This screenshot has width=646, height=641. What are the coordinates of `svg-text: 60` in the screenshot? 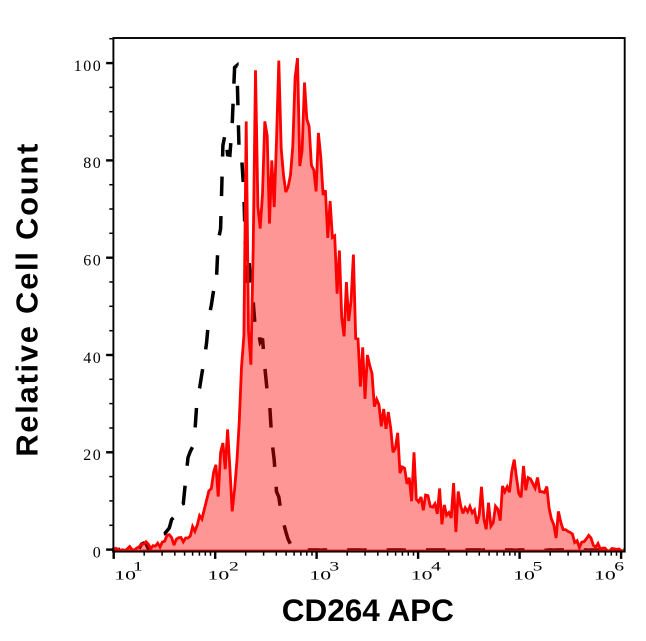 It's located at (92, 261).